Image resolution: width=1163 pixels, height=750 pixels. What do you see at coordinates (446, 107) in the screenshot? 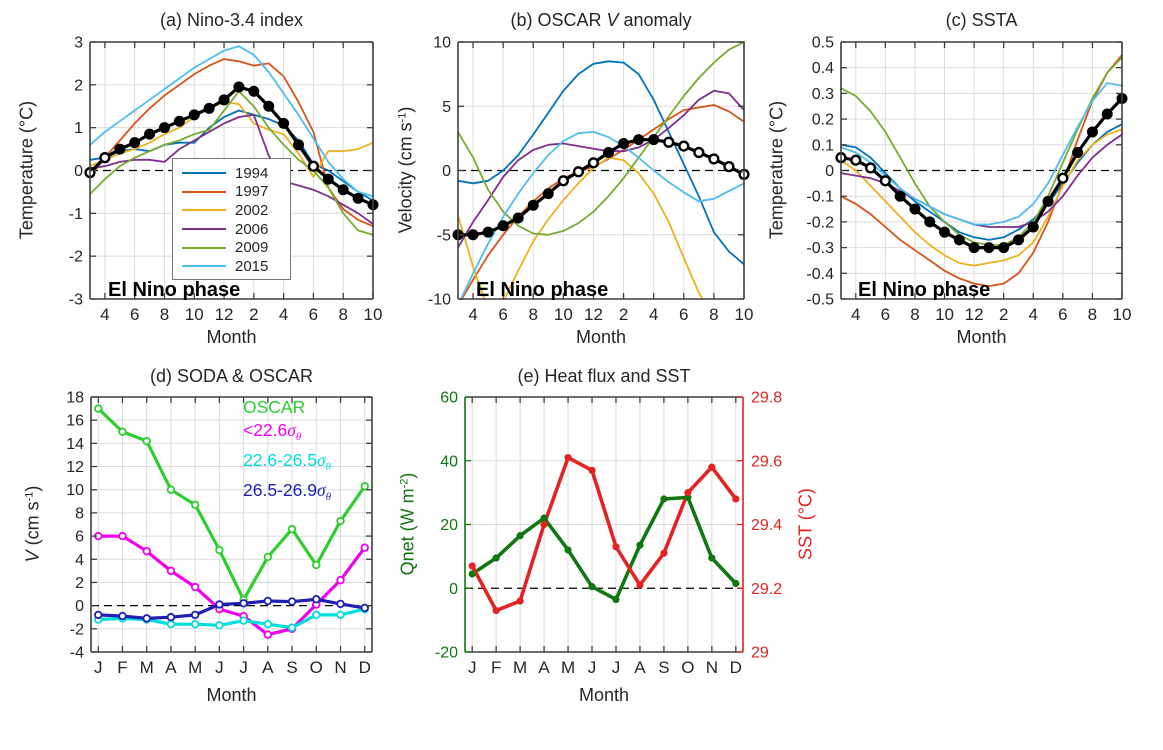
I see `ytick-label: 5` at bounding box center [446, 107].